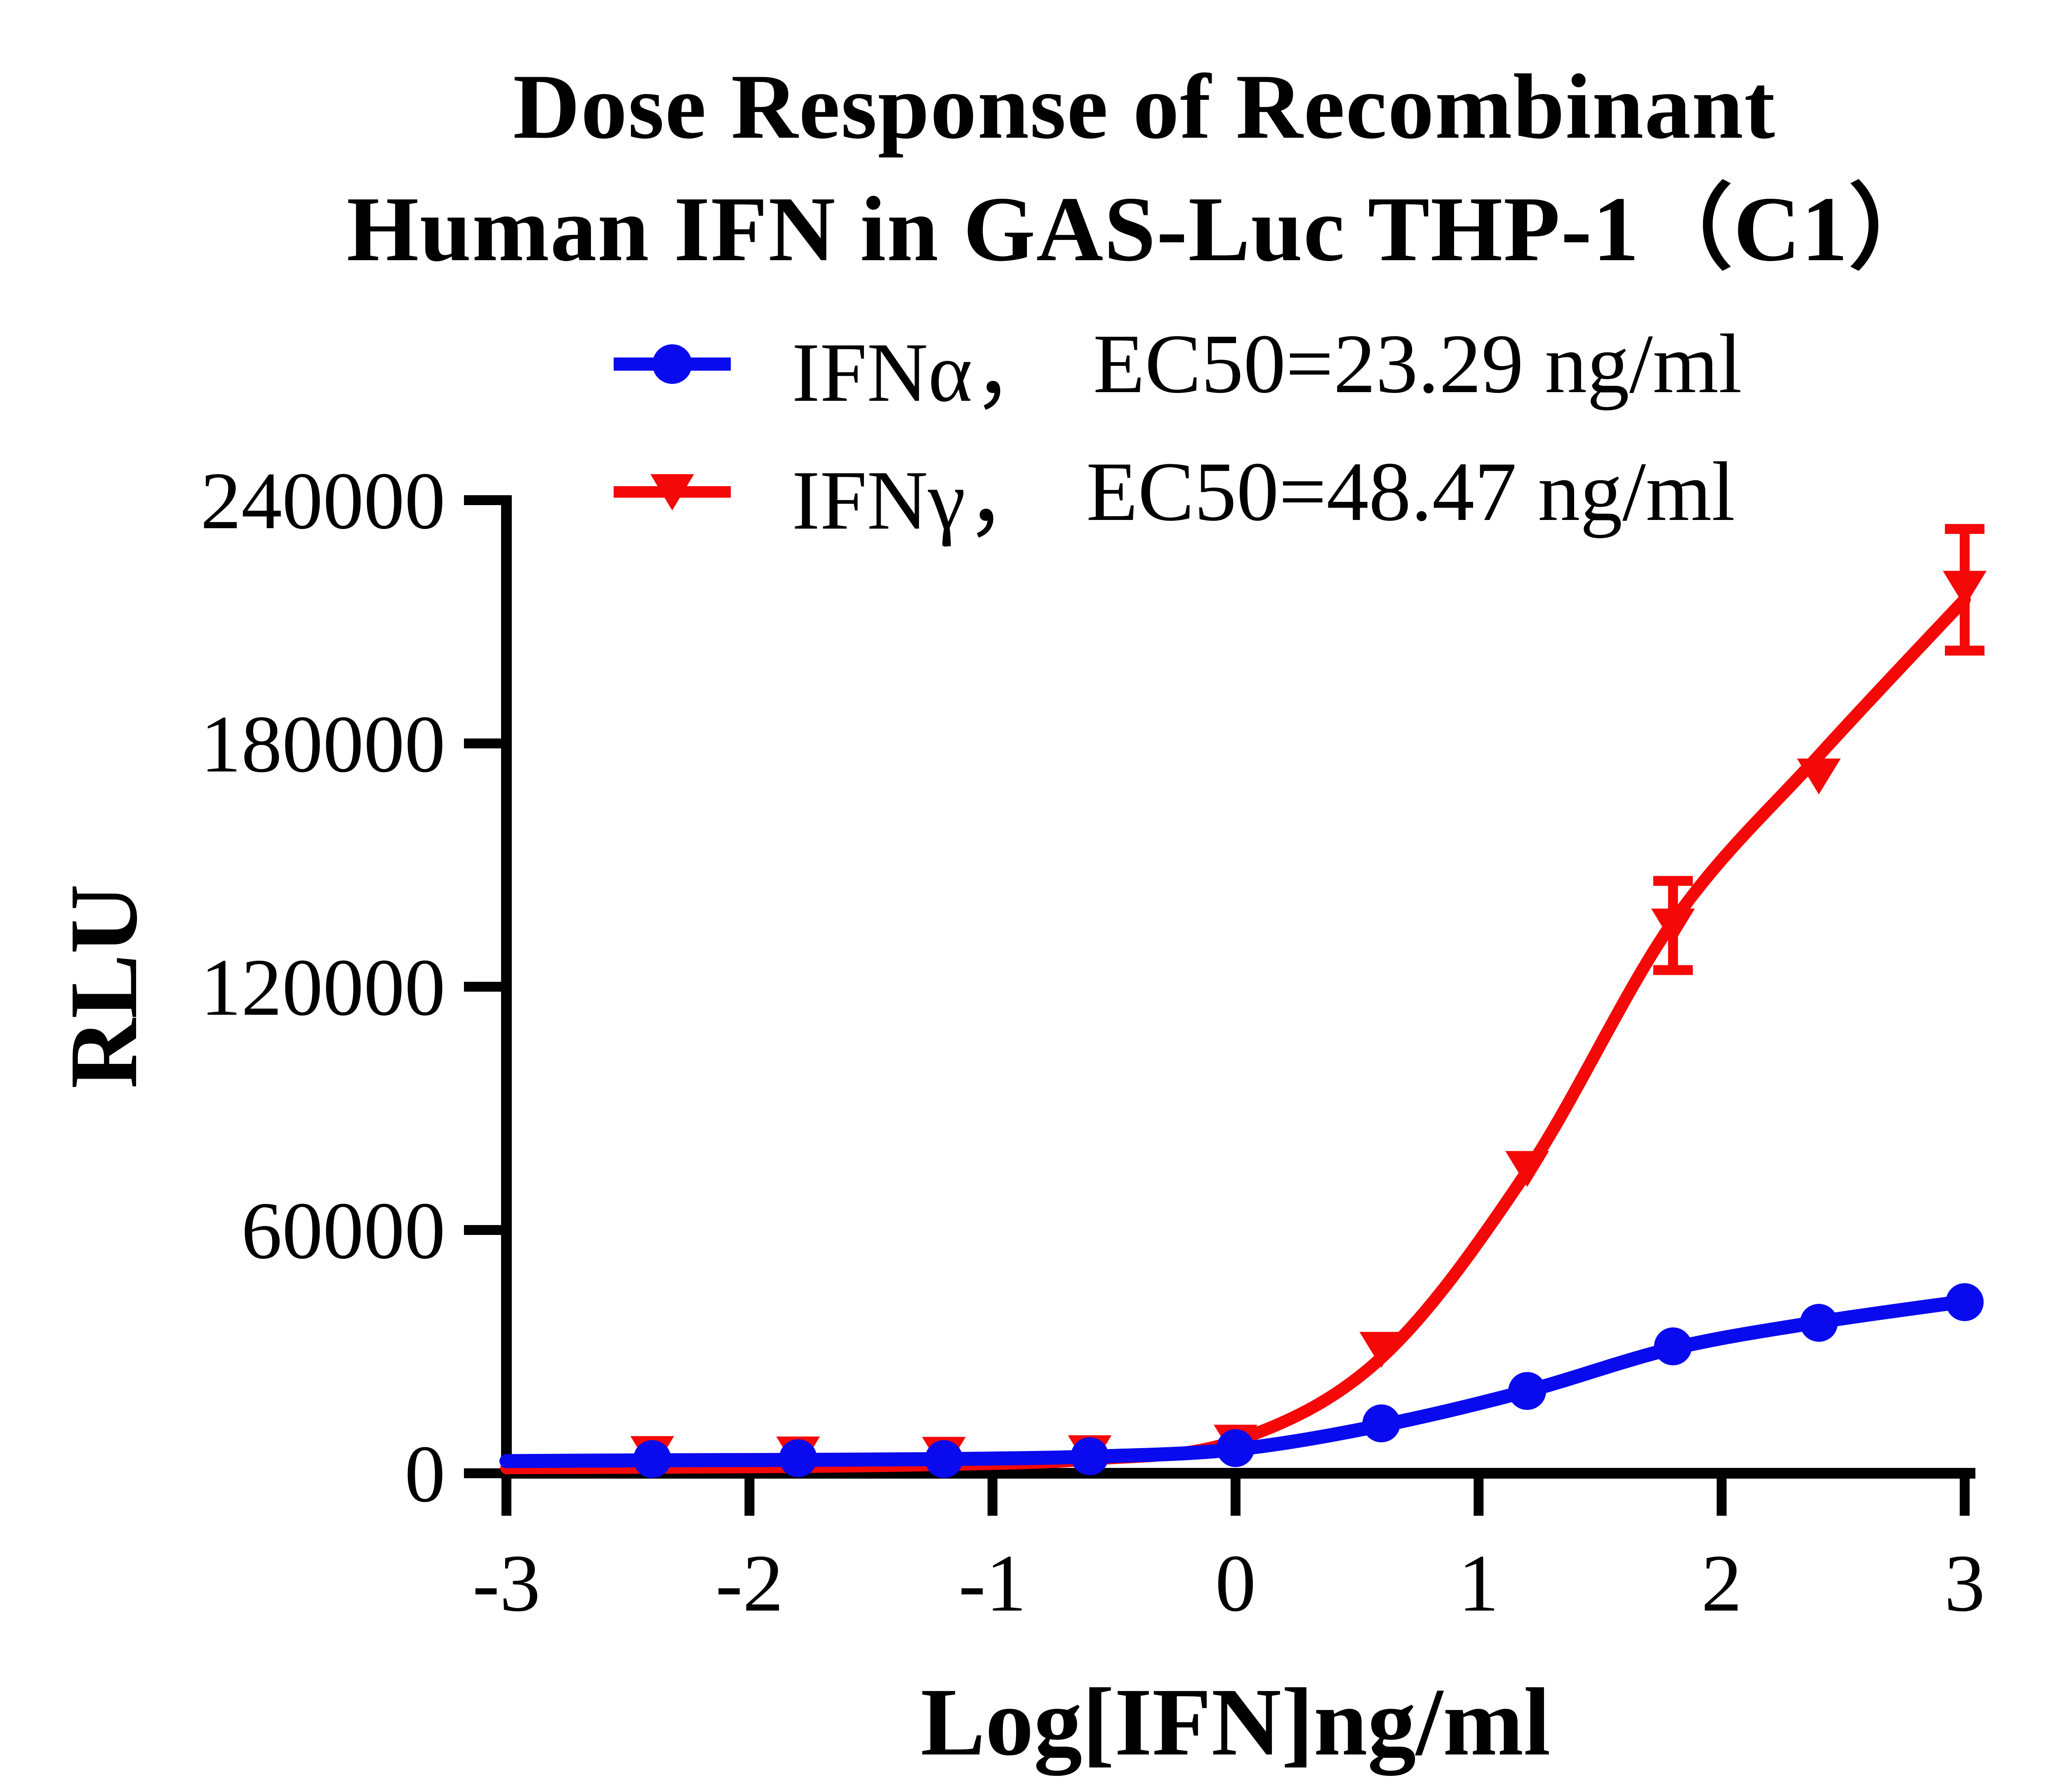  I want to click on ifng-legend-triangle-icon, so click(672, 492).